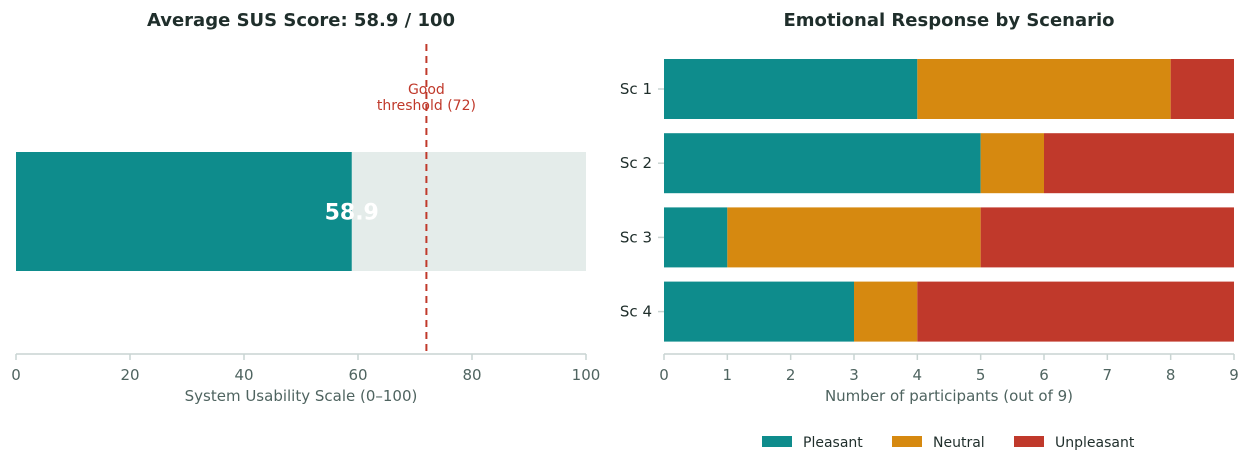 The width and height of the screenshot is (1250, 467). I want to click on emotion-chart-title: Emotional Response by Scenario, so click(948, 20).